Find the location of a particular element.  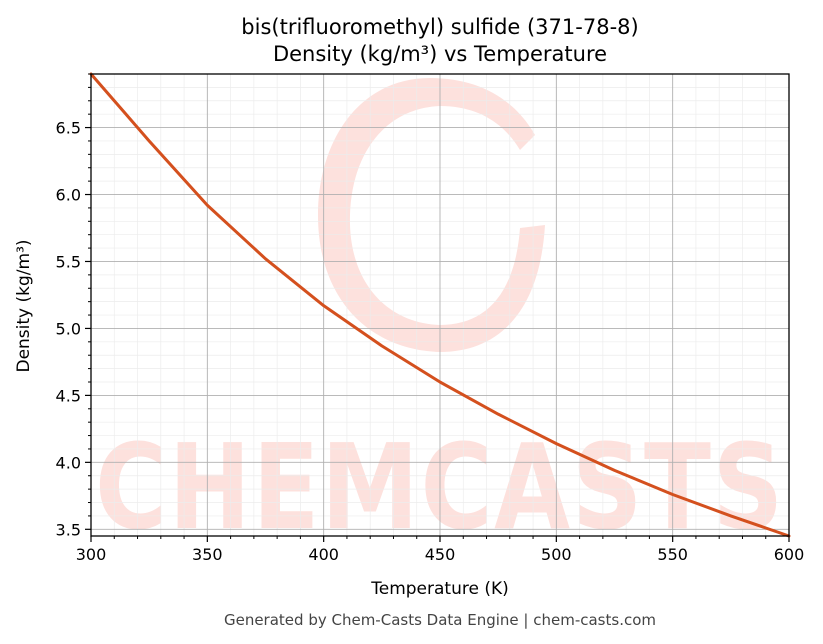

y-tick-label: 3.5 is located at coordinates (68, 529).